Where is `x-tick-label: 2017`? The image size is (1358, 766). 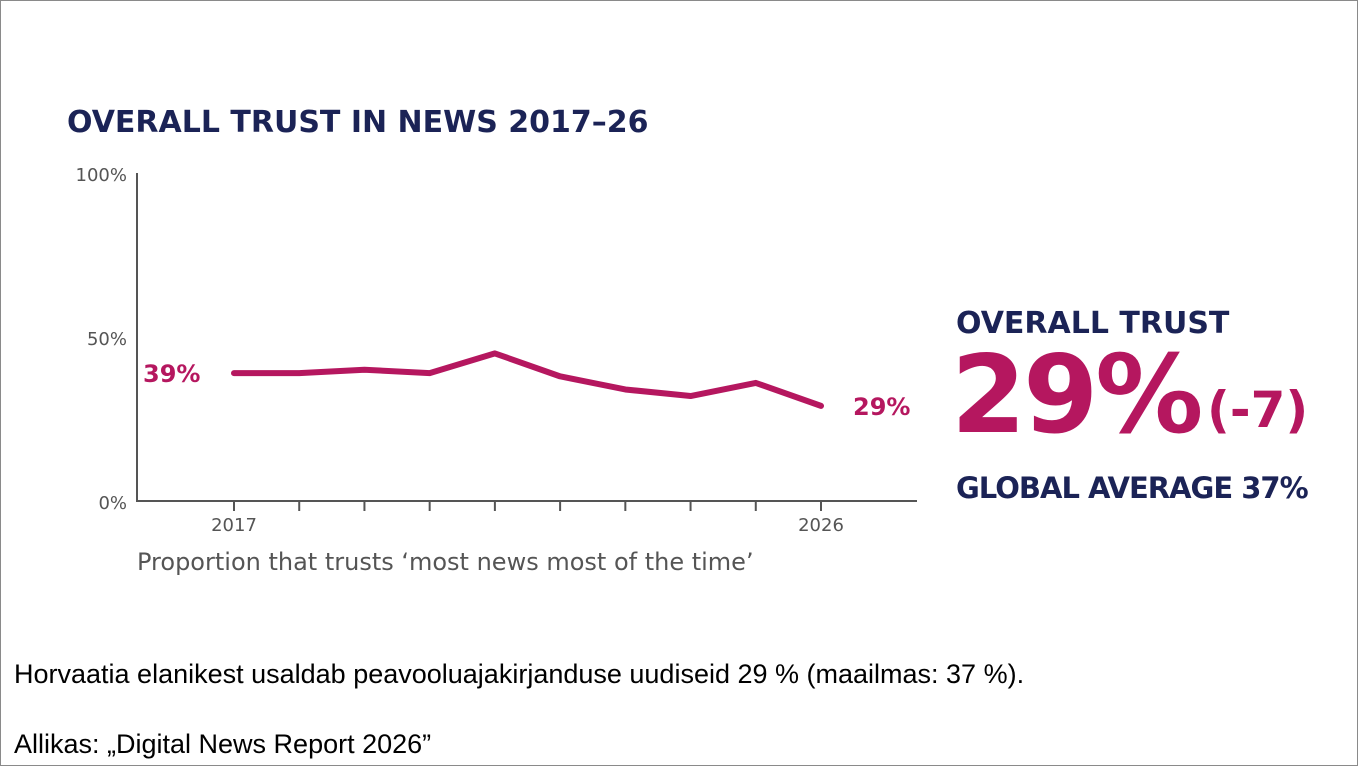 x-tick-label: 2017 is located at coordinates (234, 525).